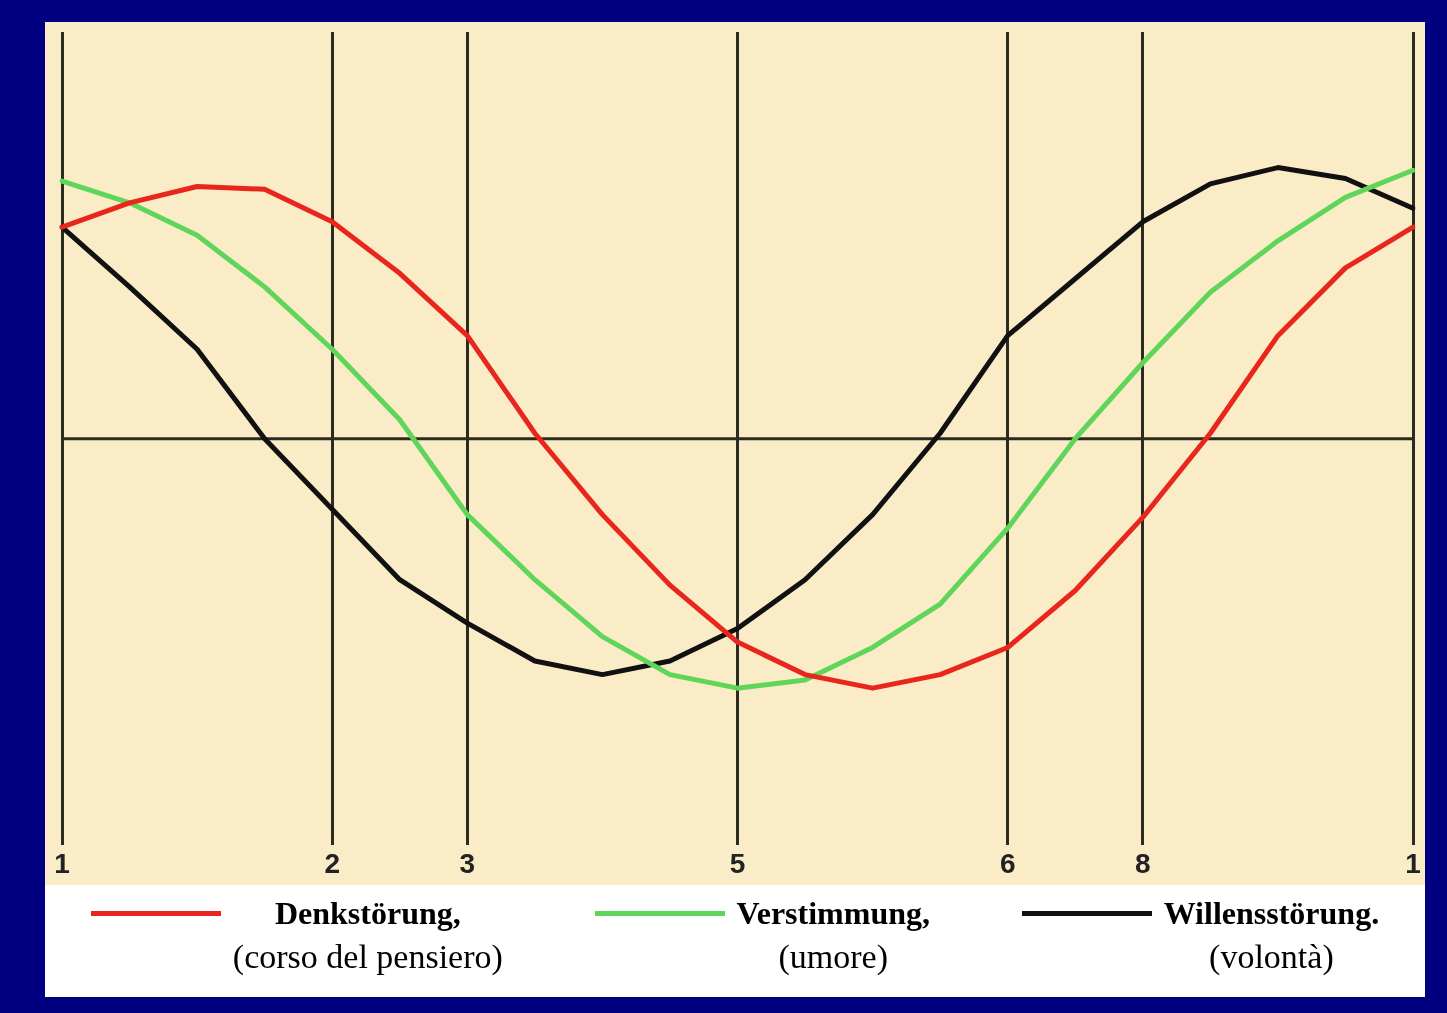  I want to click on x-tick-label: 5, so click(737, 863).